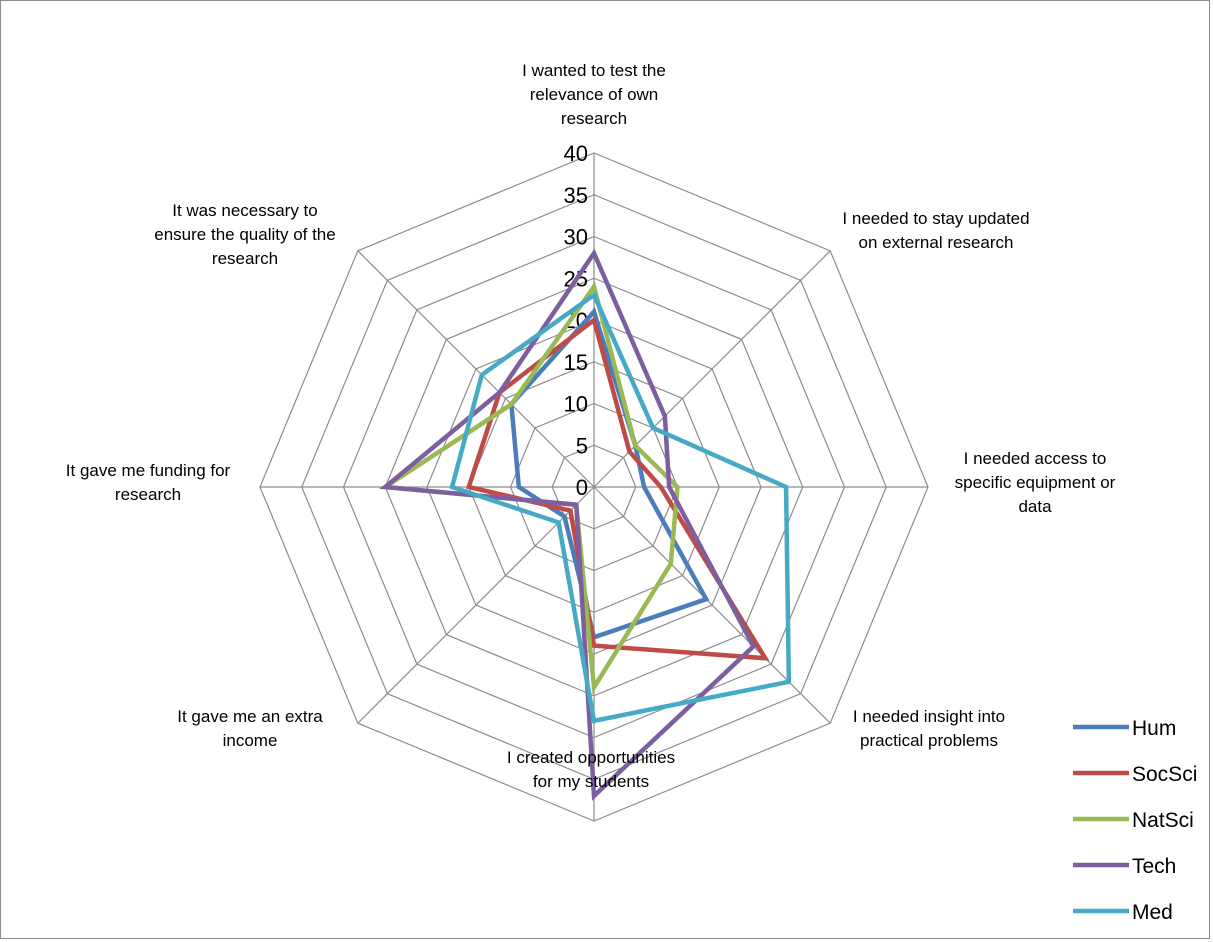  What do you see at coordinates (1123, 912) in the screenshot?
I see `legend-entry-med: Med` at bounding box center [1123, 912].